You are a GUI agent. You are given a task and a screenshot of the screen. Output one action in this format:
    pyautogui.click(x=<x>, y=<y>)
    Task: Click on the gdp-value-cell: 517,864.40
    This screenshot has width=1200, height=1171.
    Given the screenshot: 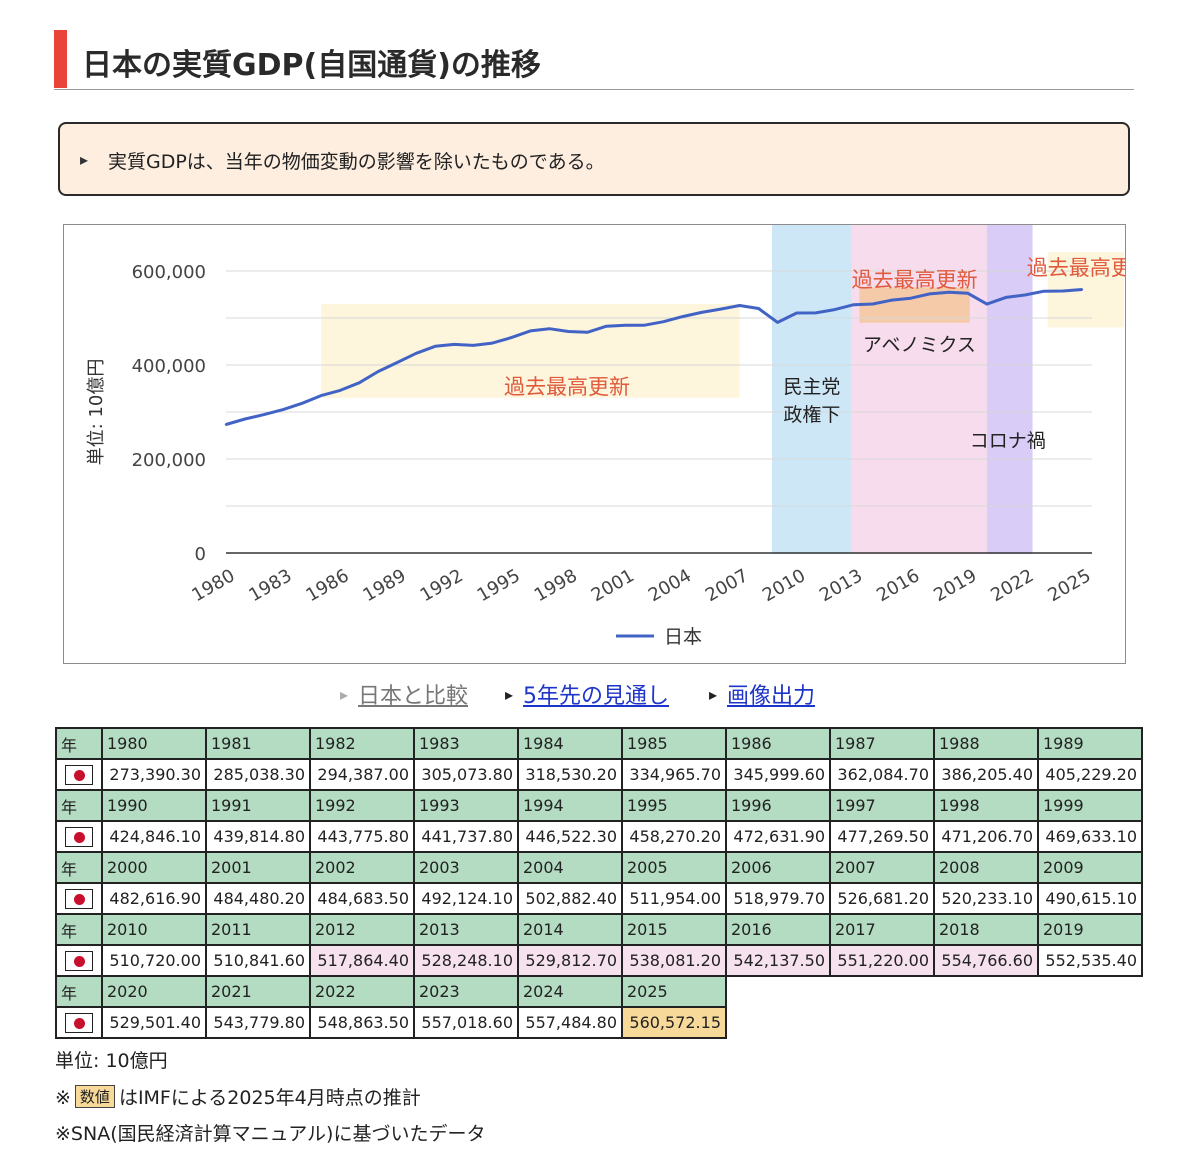 What is the action you would take?
    pyautogui.click(x=362, y=960)
    